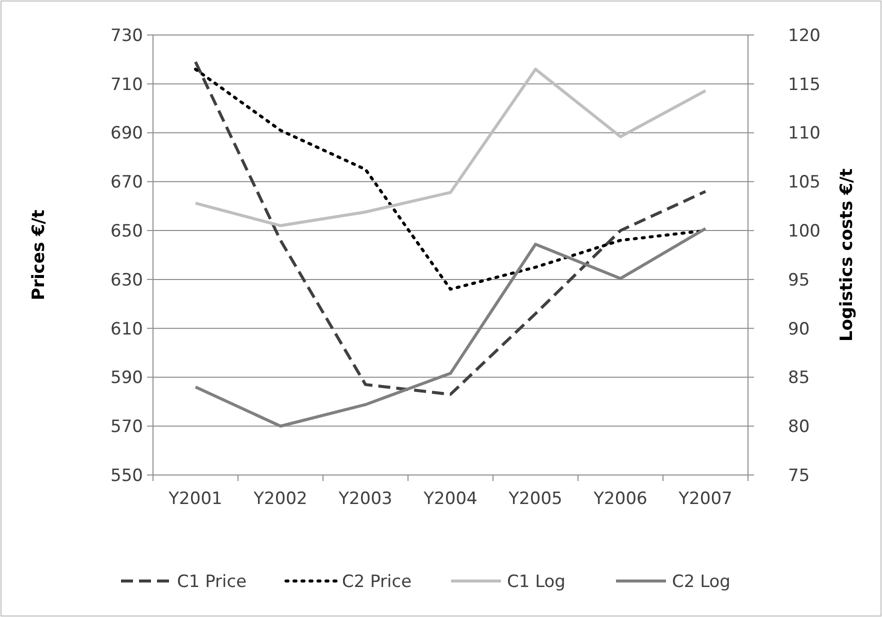 Image resolution: width=882 pixels, height=617 pixels. What do you see at coordinates (620, 499) in the screenshot?
I see `x-tick-label: Y2006` at bounding box center [620, 499].